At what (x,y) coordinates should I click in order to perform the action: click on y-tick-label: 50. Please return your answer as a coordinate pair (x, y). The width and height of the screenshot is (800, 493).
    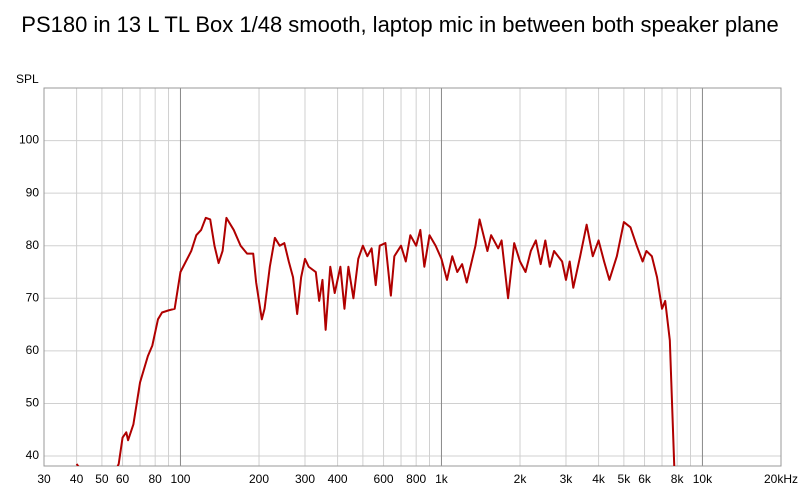
    Looking at the image, I should click on (33, 403).